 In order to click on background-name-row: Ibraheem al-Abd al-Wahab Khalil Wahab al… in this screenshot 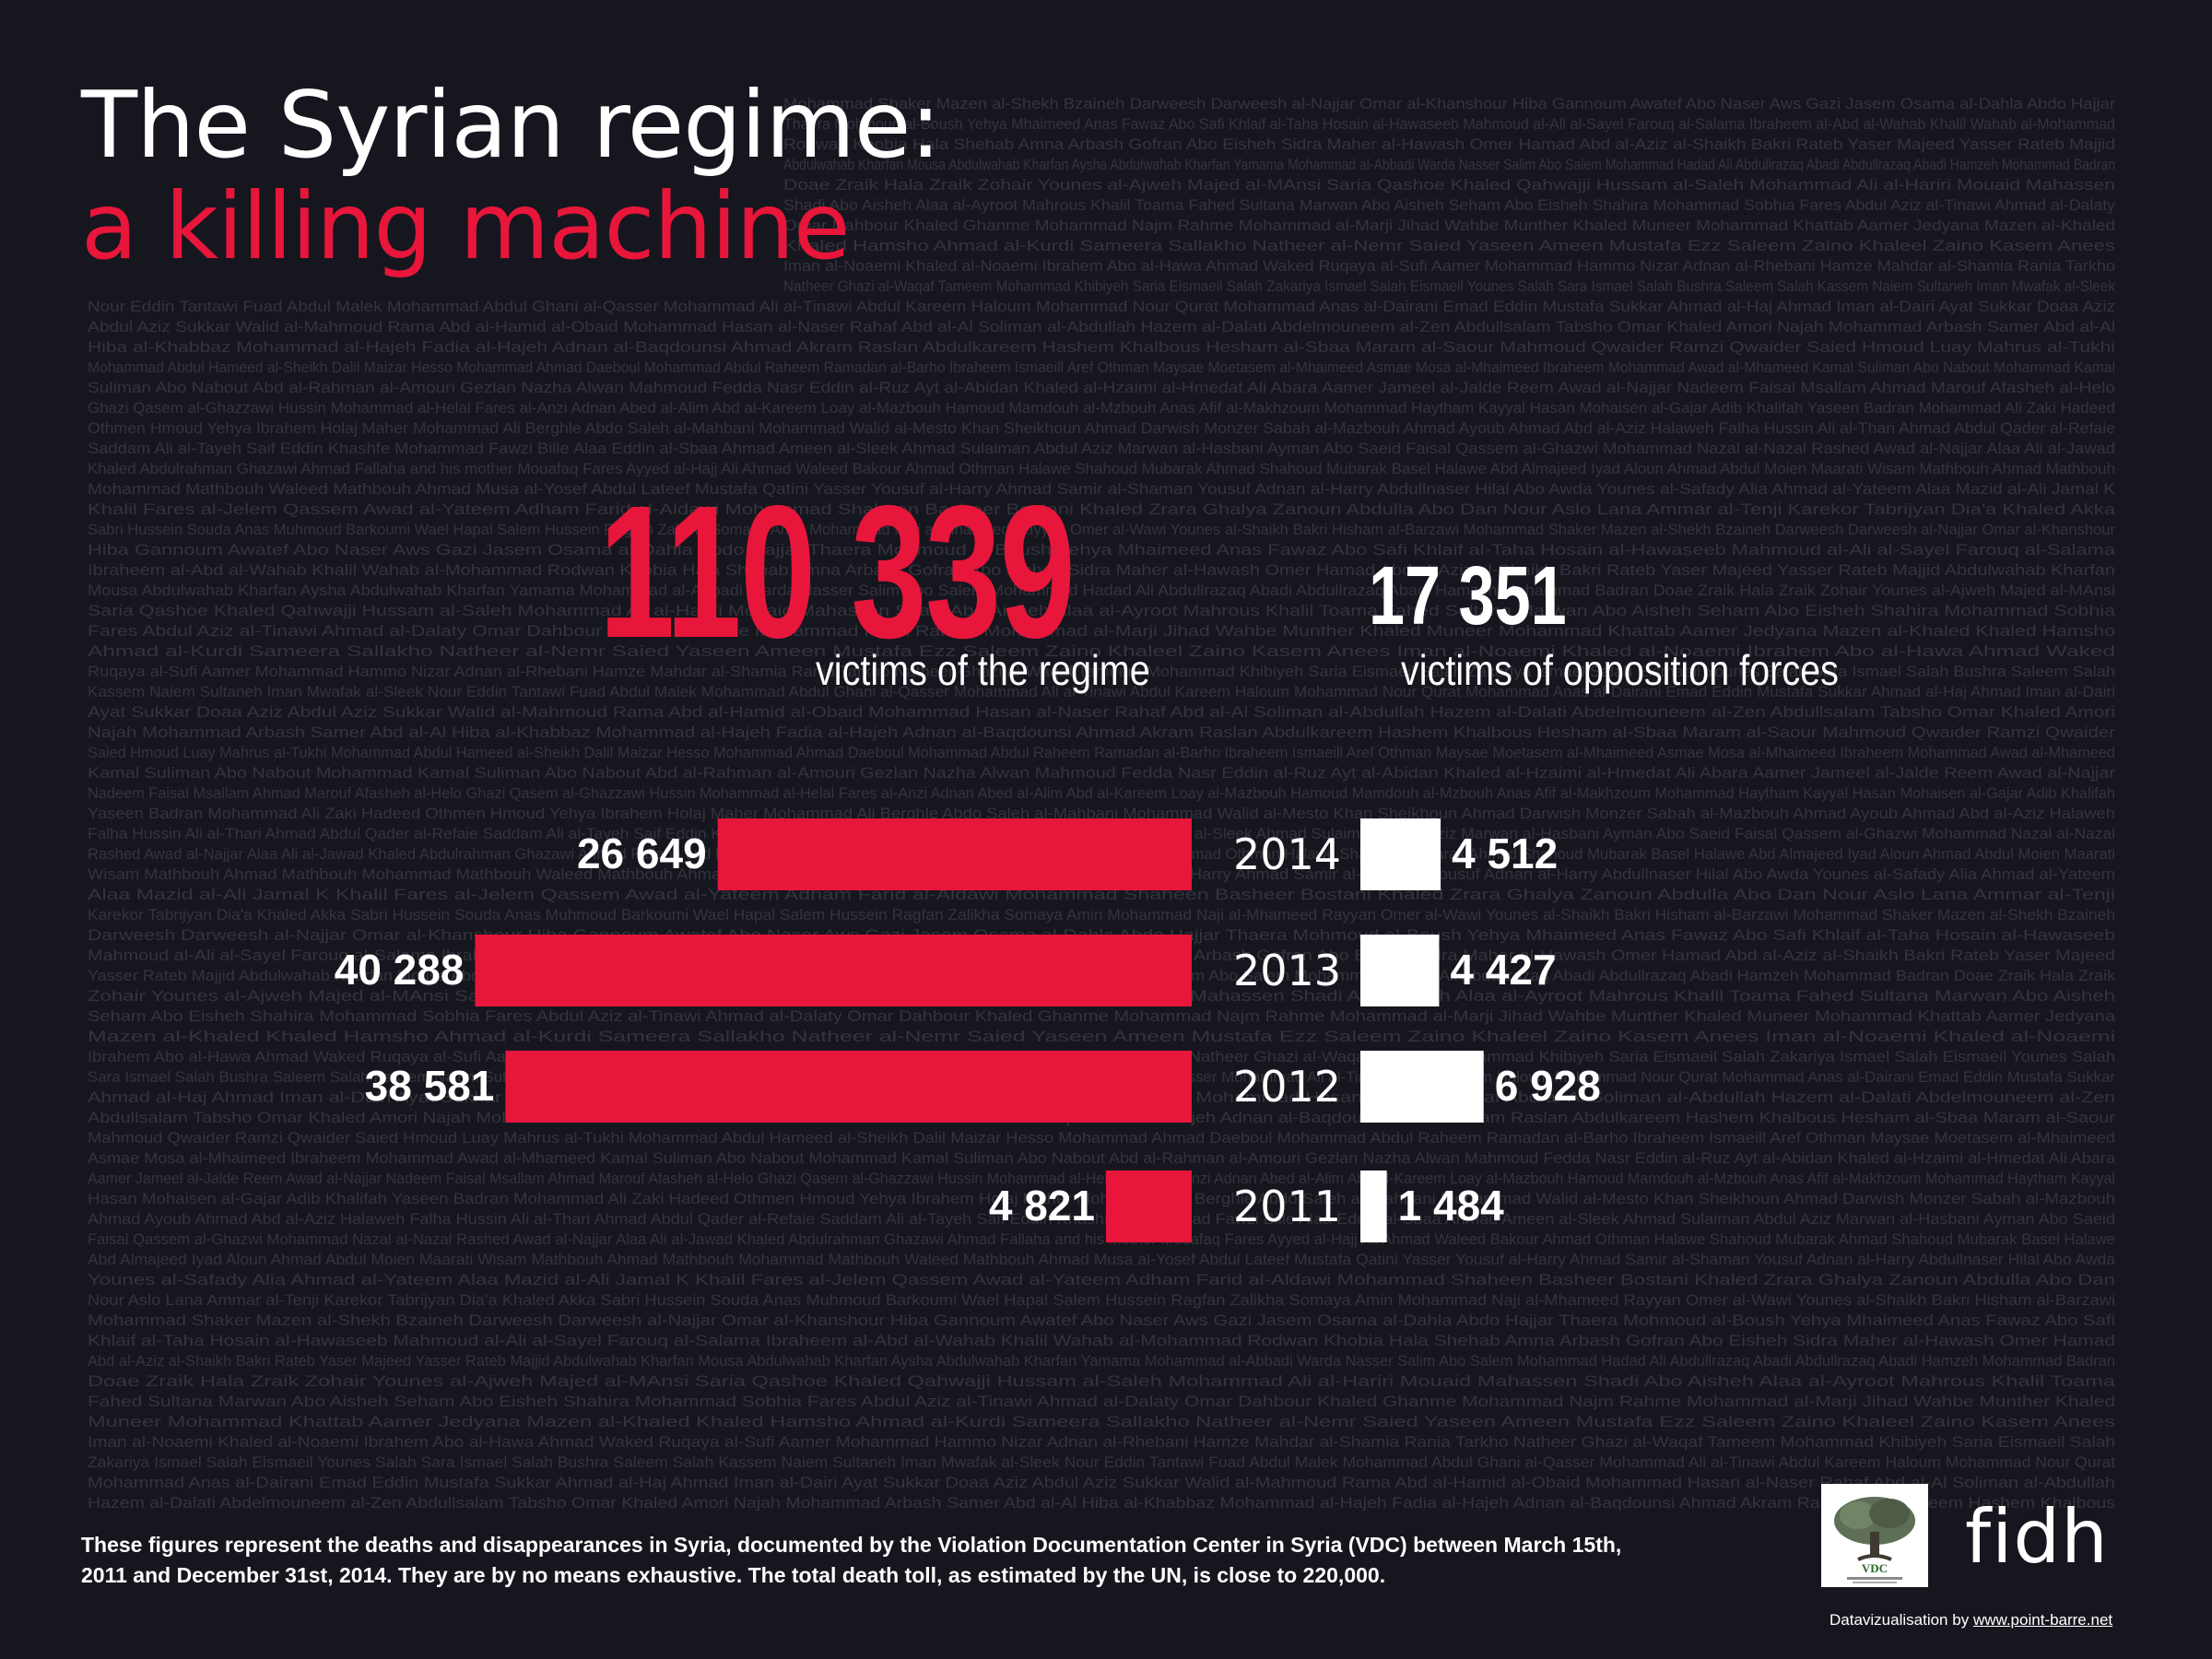, I will do `click(1101, 570)`.